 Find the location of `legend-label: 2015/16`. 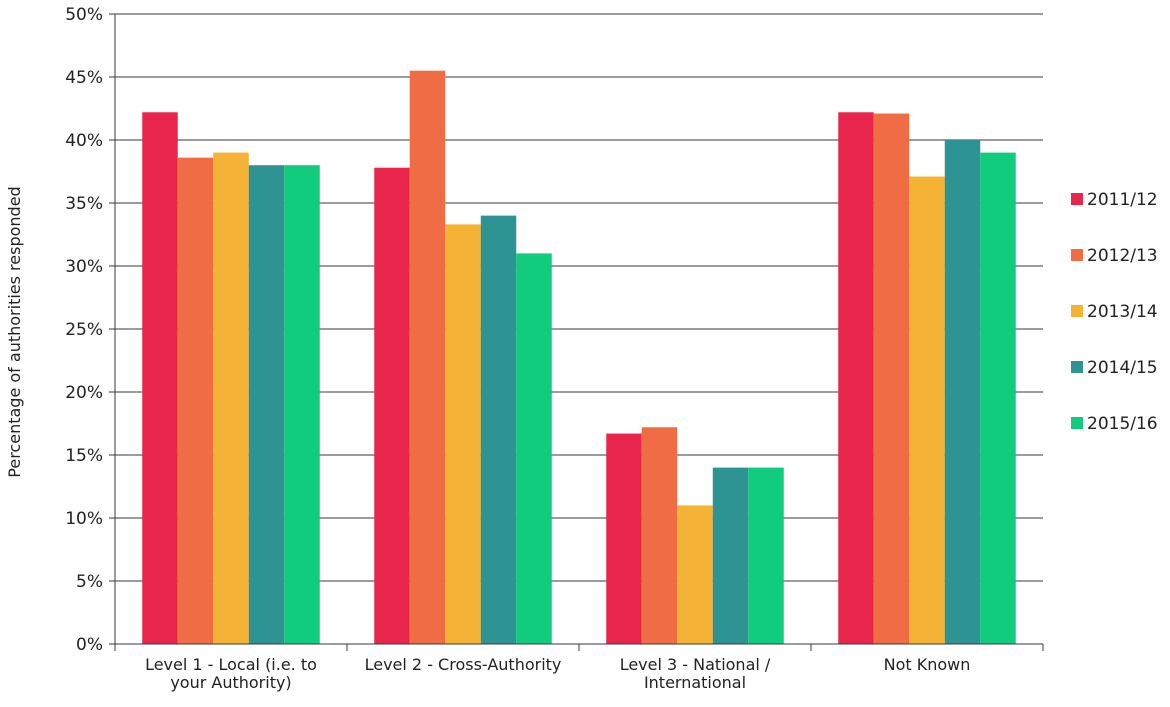

legend-label: 2015/16 is located at coordinates (1122, 424).